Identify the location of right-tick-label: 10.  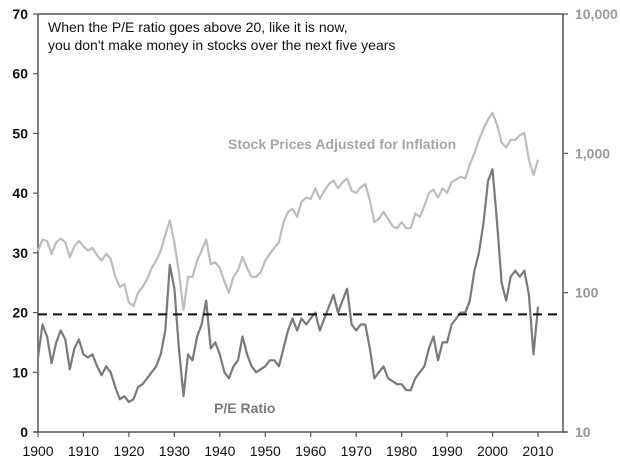
(583, 432).